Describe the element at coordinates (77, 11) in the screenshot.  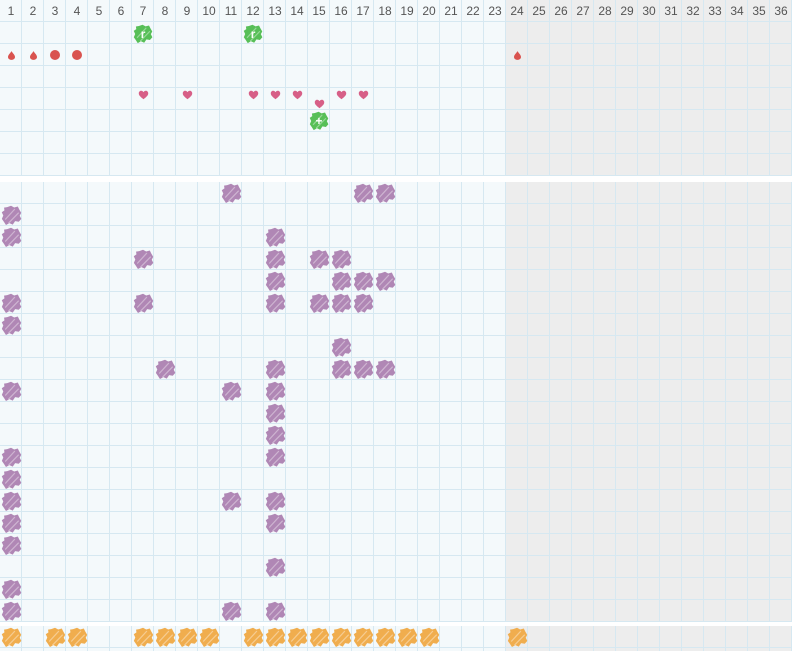
I see `day-header-cell: 4` at that location.